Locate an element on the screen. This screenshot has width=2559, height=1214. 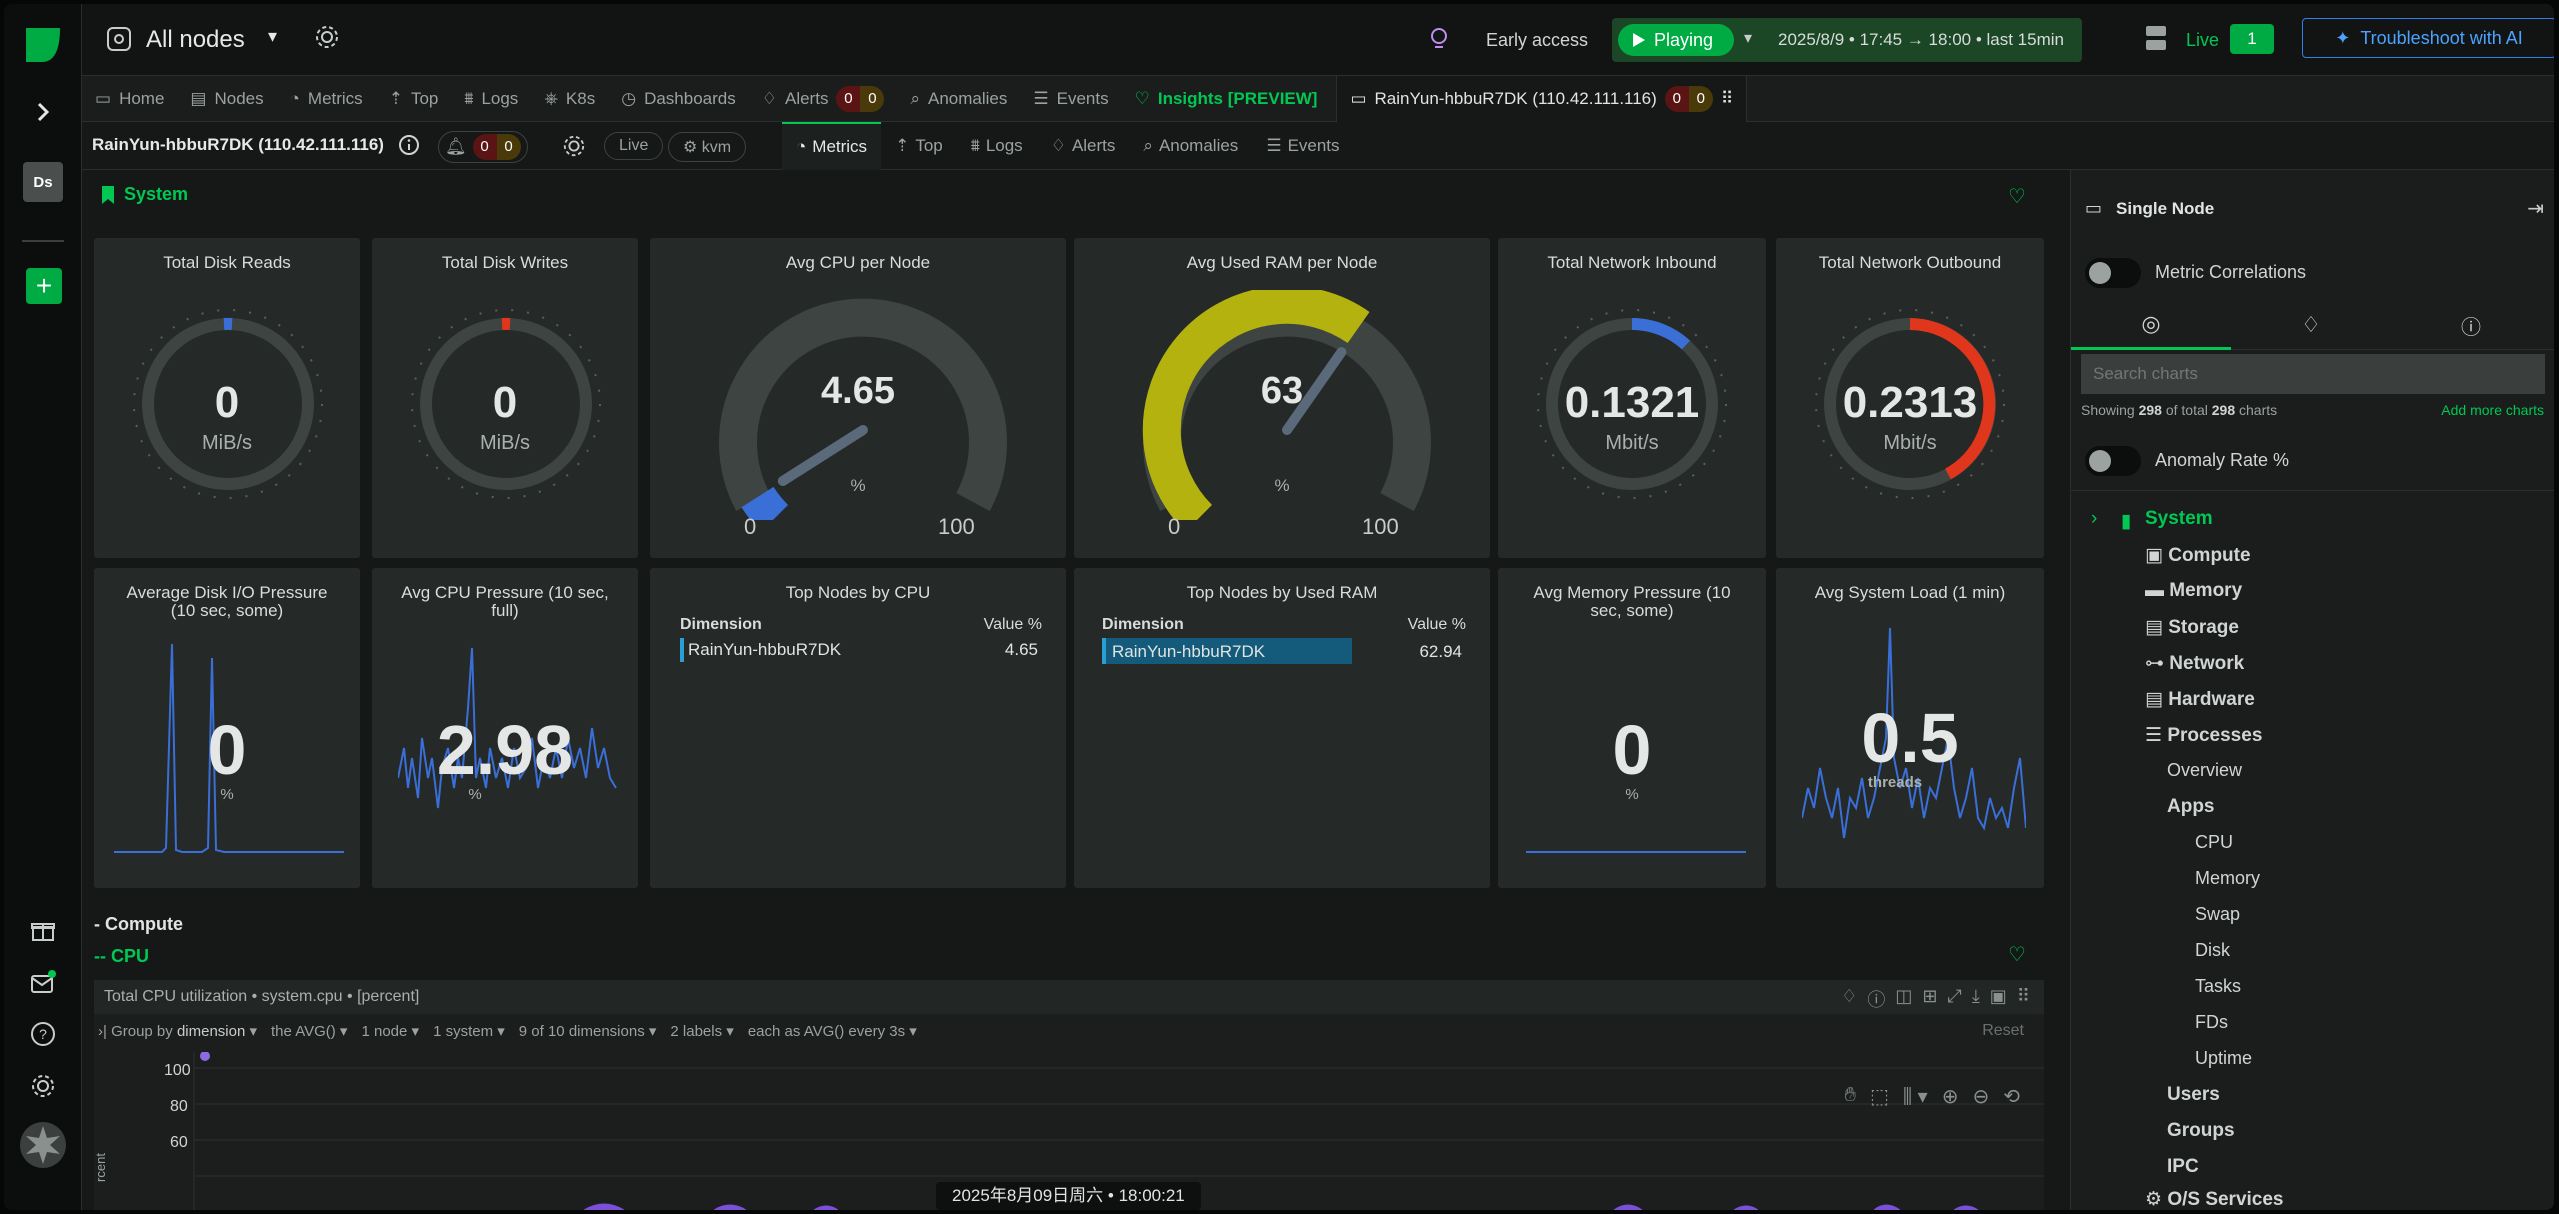
card-total-disk-reads: Total Disk Reads 0 MiB/s is located at coordinates (227, 398).